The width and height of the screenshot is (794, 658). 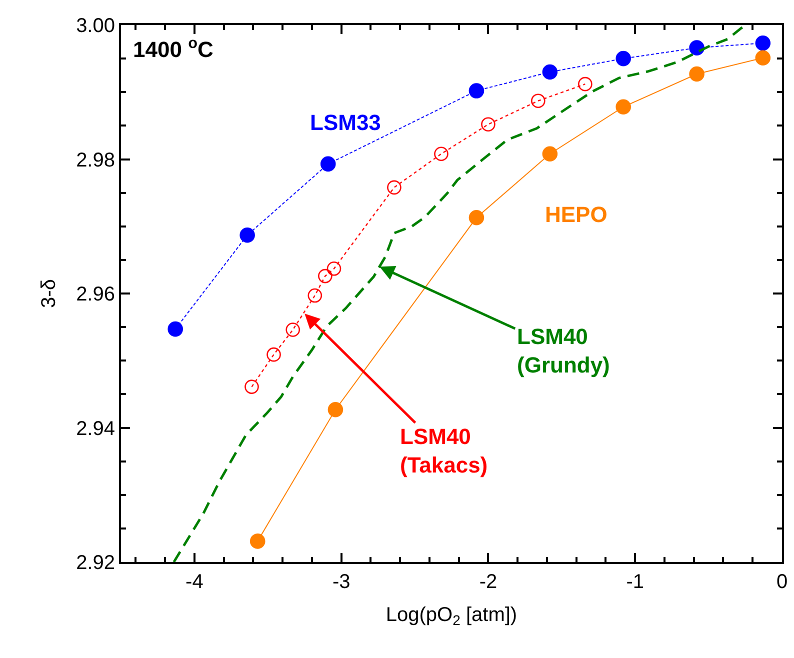 I want to click on y-tick-label: 3.00, so click(x=95, y=26).